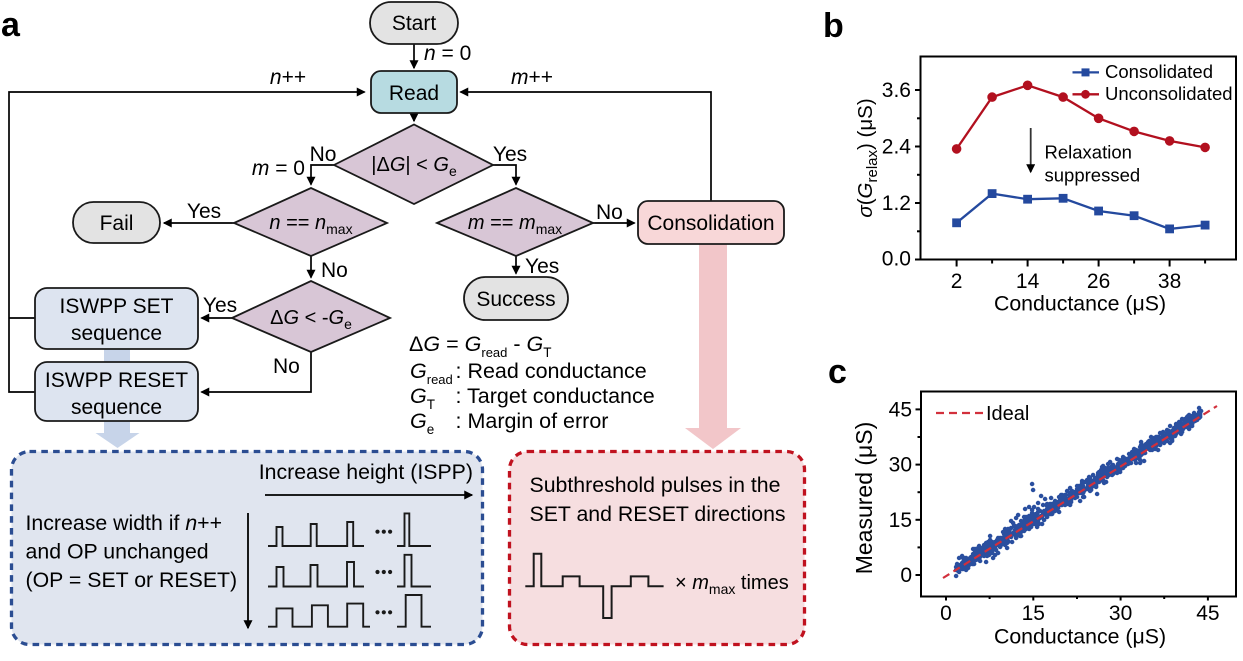 The height and width of the screenshot is (661, 1243). Describe the element at coordinates (124, 523) in the screenshot. I see `svg-text: Increase width if n++` at that location.